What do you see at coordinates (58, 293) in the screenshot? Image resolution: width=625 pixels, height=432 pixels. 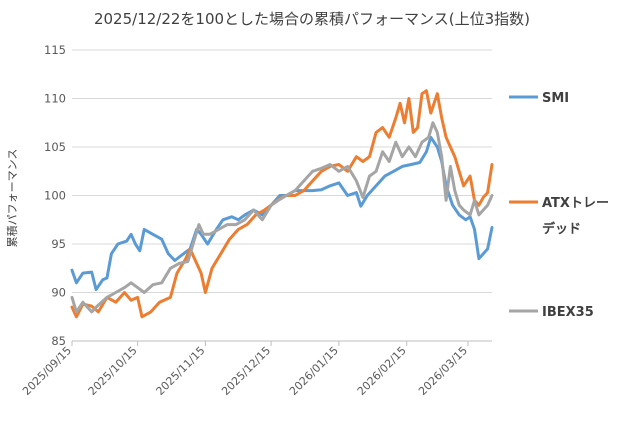 I see `y-tick-label: 90` at bounding box center [58, 293].